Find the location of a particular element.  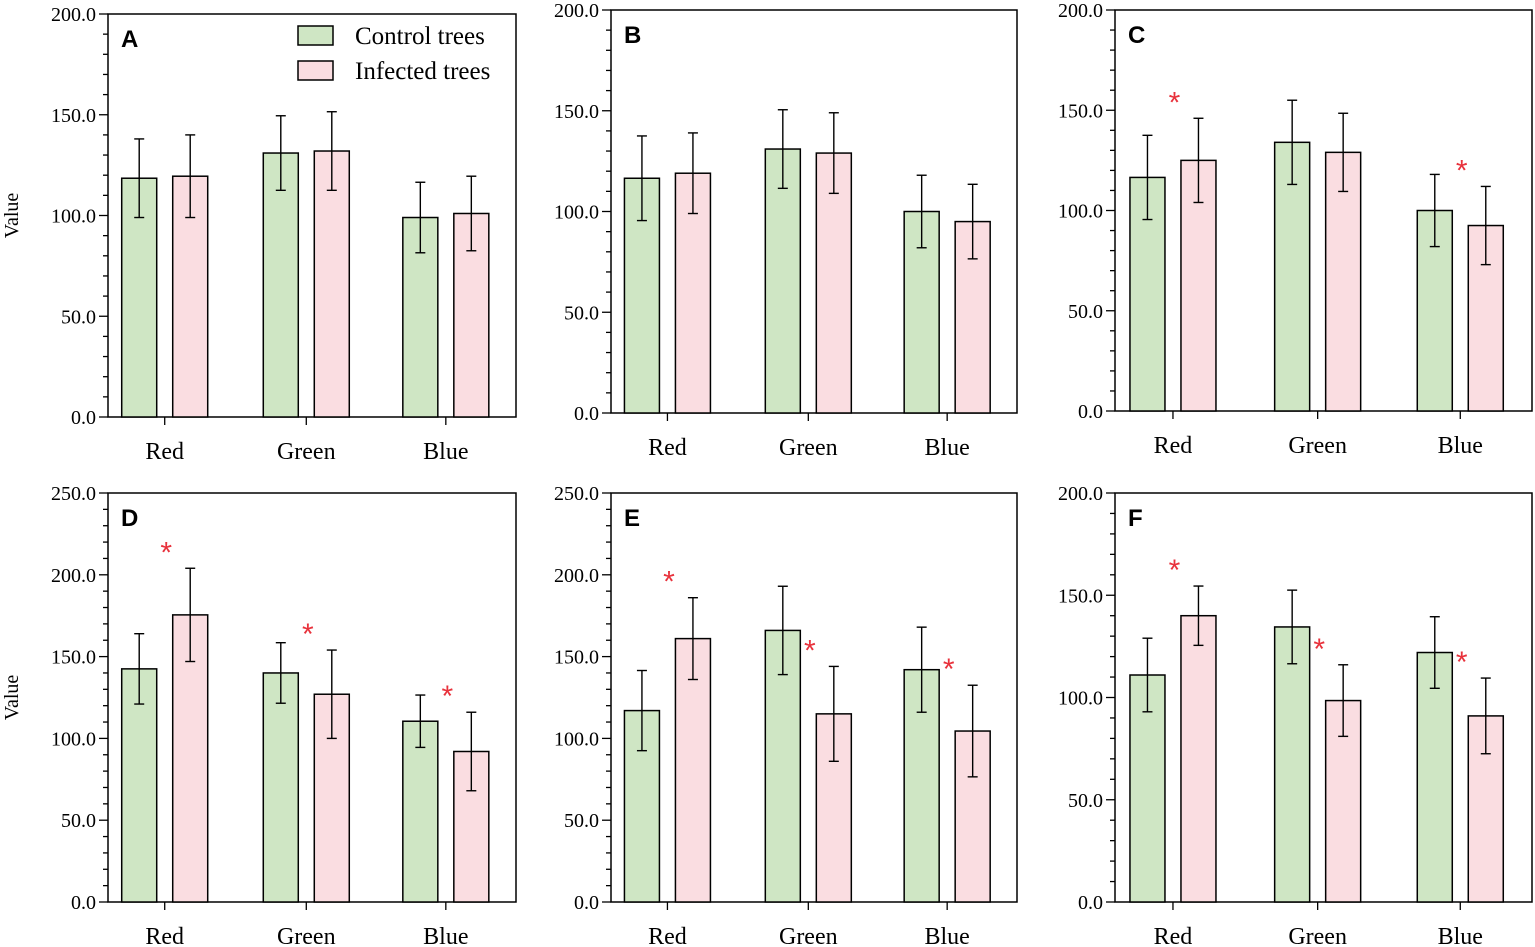

panel-label: B is located at coordinates (632, 35).